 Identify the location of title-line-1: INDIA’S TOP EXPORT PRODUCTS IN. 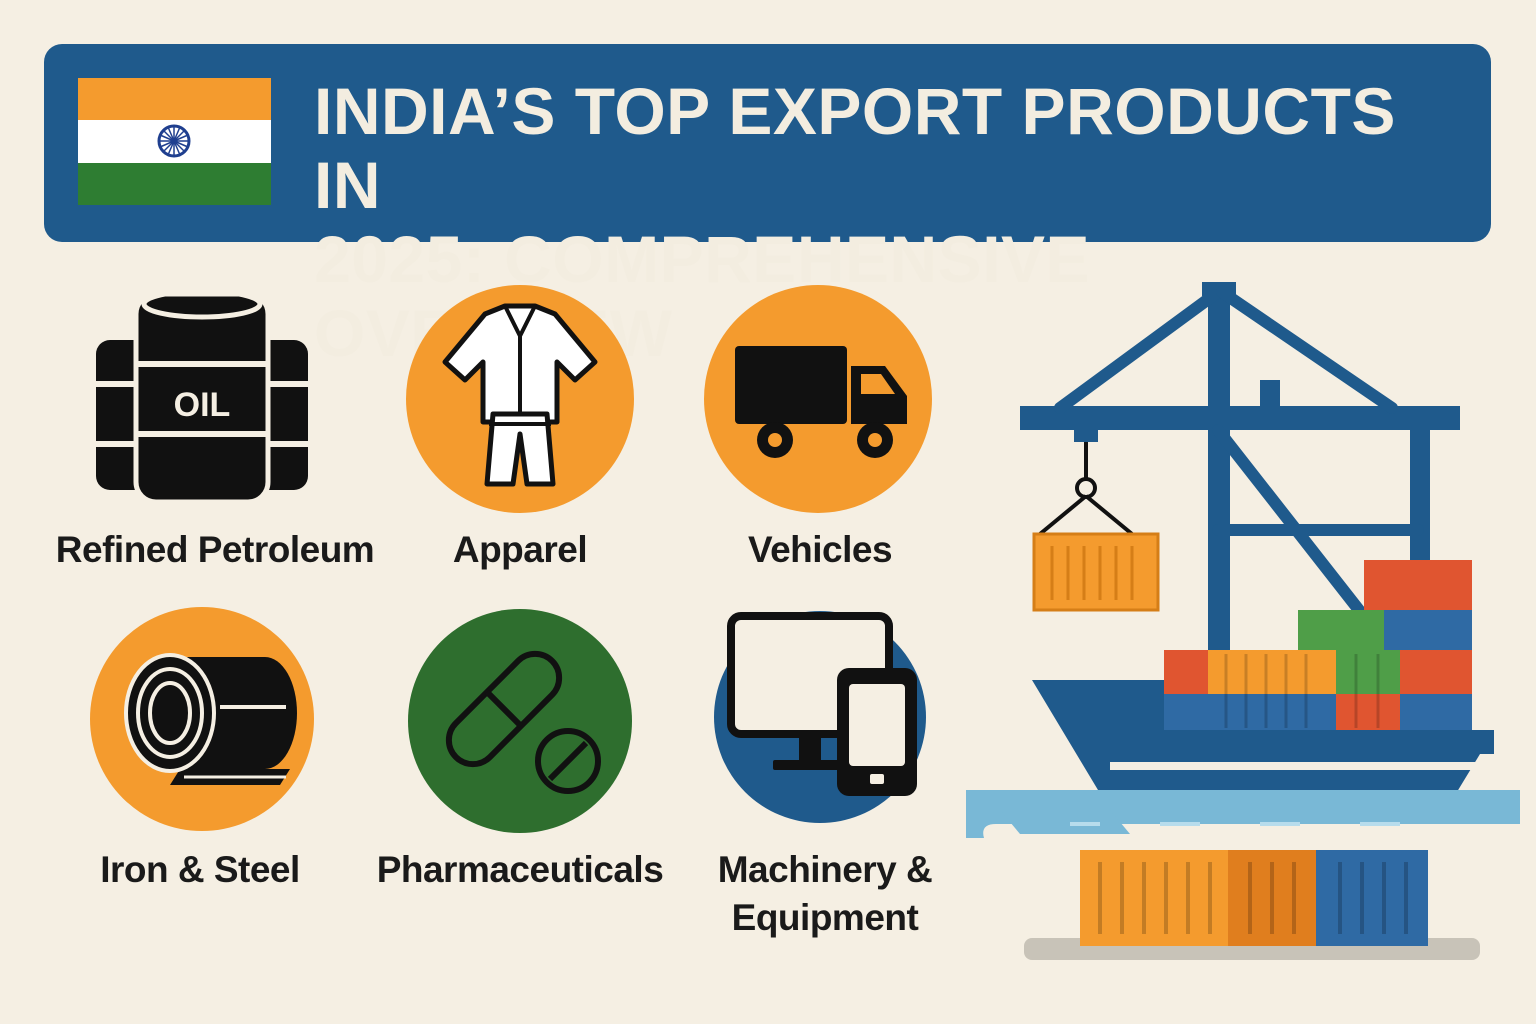
(855, 148).